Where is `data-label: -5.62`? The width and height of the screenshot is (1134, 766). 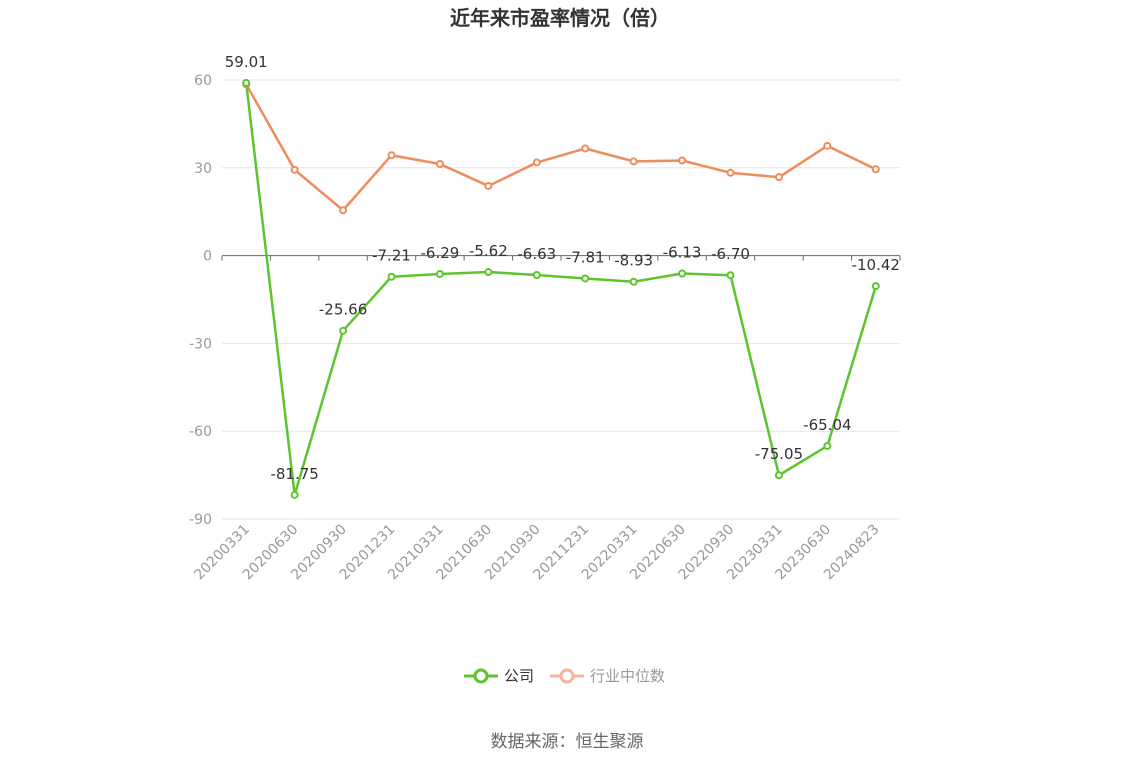 data-label: -5.62 is located at coordinates (488, 251).